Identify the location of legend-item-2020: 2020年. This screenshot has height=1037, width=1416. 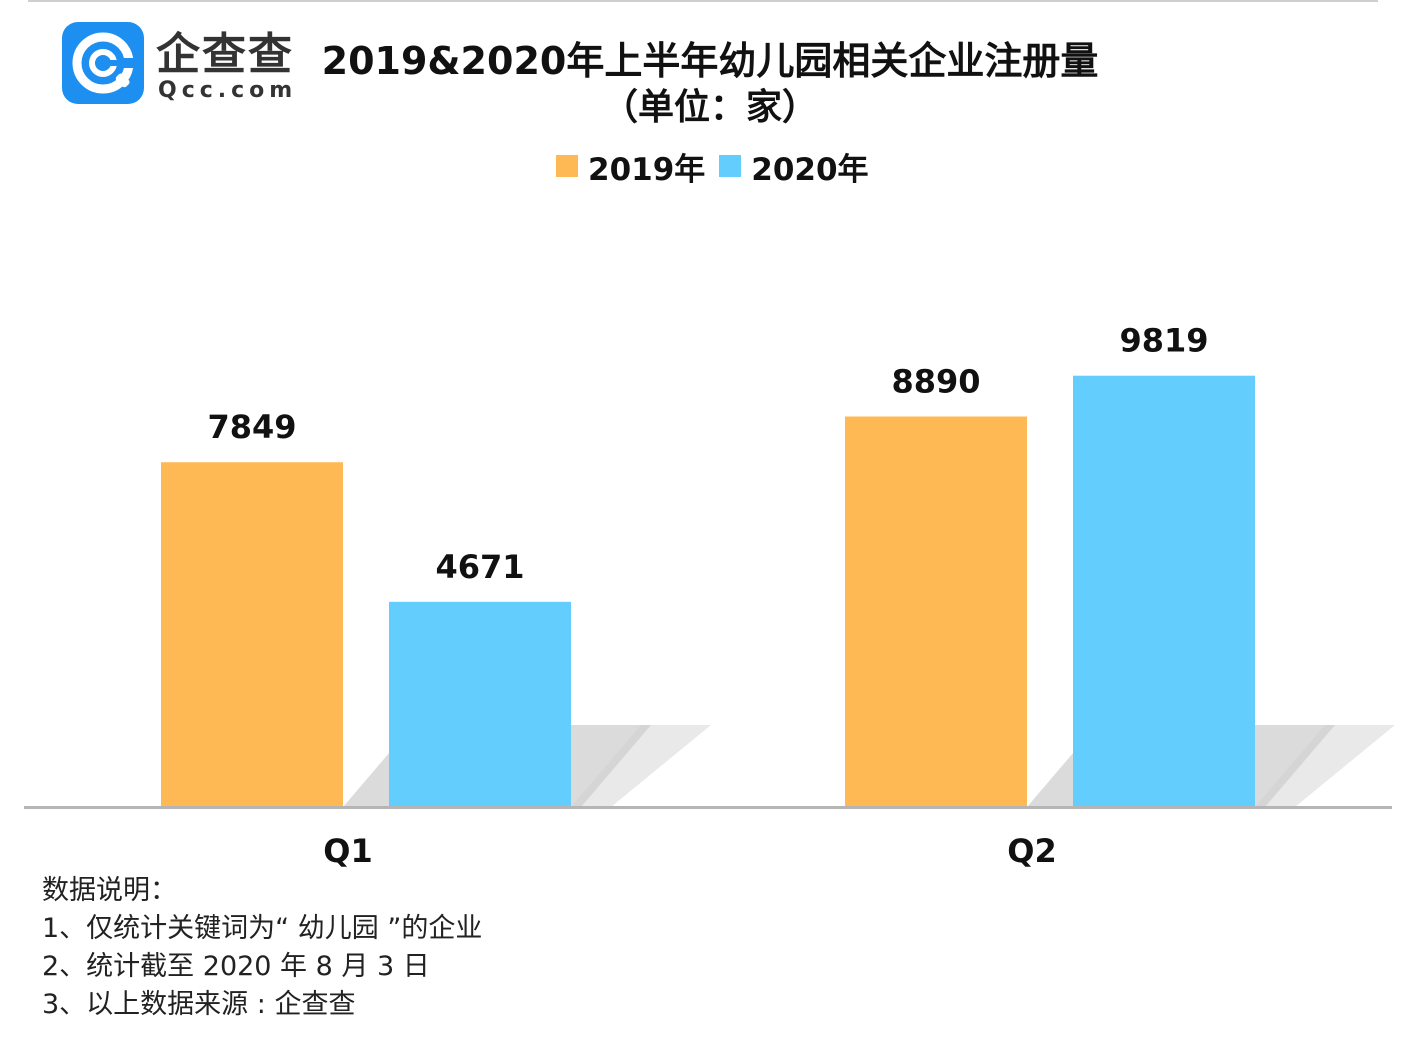
(794, 166).